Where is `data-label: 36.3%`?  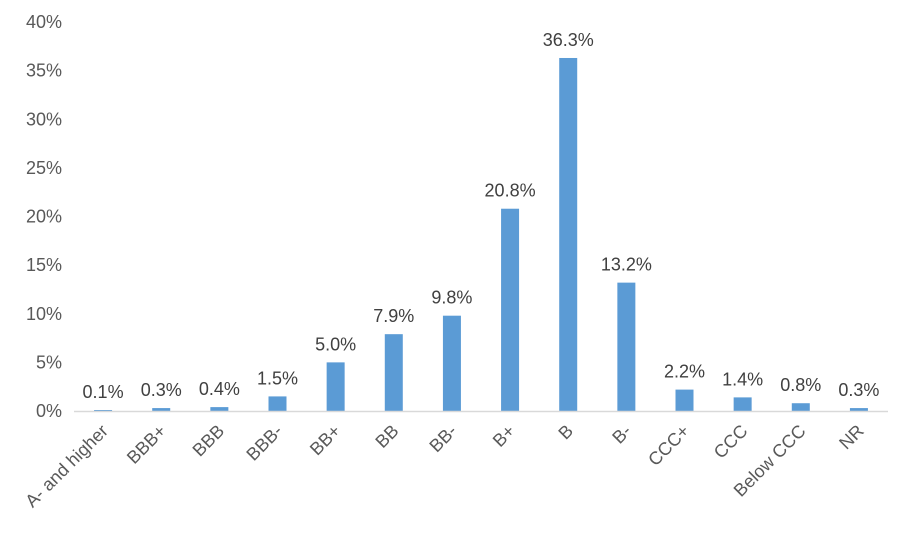 data-label: 36.3% is located at coordinates (568, 40).